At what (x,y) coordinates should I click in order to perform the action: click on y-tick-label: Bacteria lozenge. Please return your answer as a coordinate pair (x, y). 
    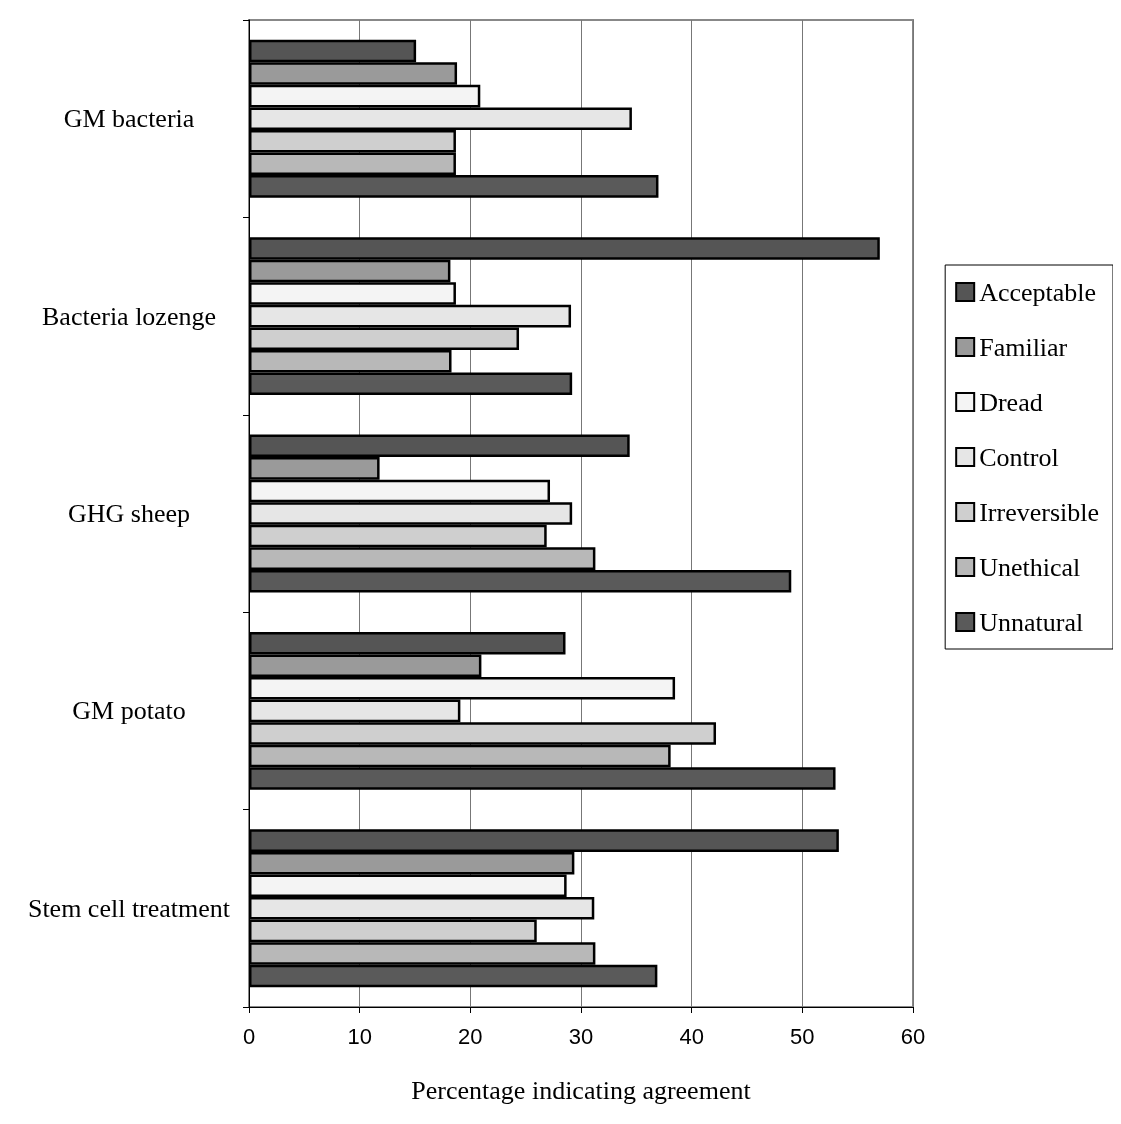
    Looking at the image, I should click on (129, 316).